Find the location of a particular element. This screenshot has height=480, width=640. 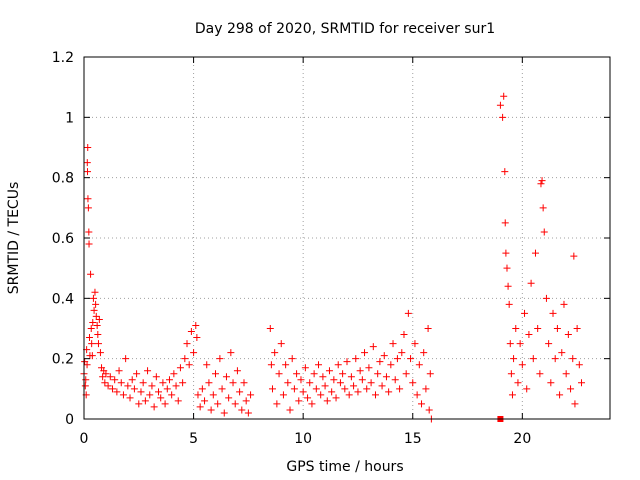

x-tick-label: 10 is located at coordinates (303, 439).